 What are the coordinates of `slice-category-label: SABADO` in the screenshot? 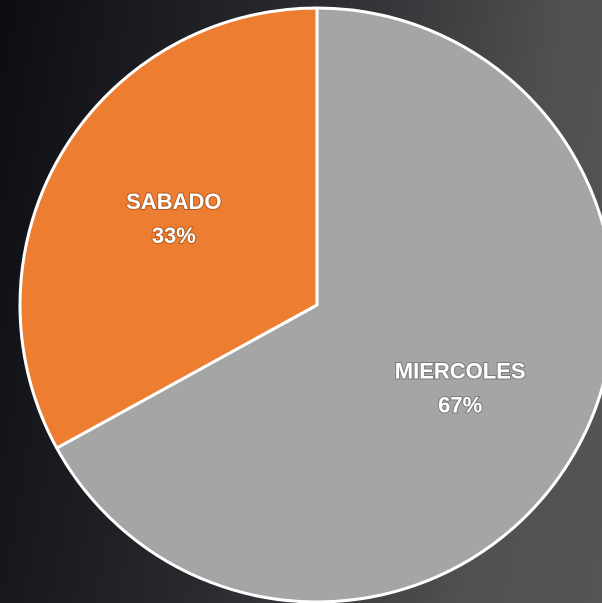 It's located at (173, 201).